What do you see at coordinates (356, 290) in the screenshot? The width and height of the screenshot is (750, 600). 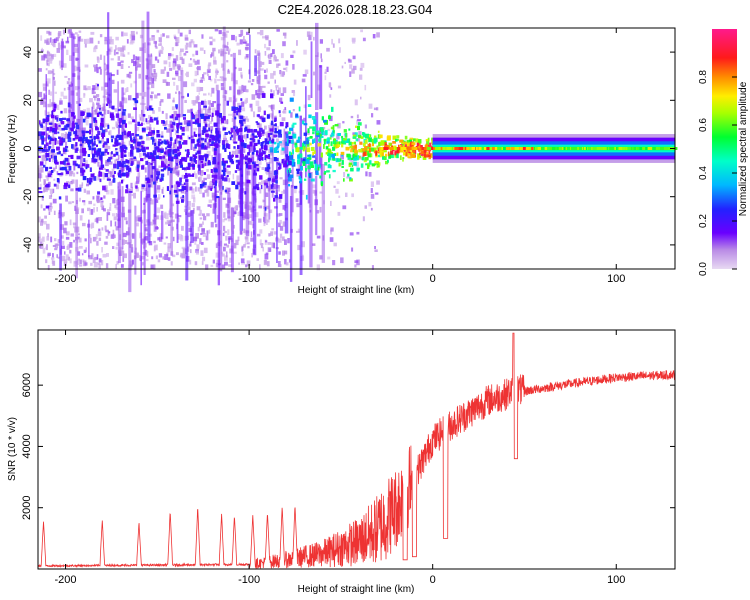 I see `spectrogram-x-label: Height of straight line (km)` at bounding box center [356, 290].